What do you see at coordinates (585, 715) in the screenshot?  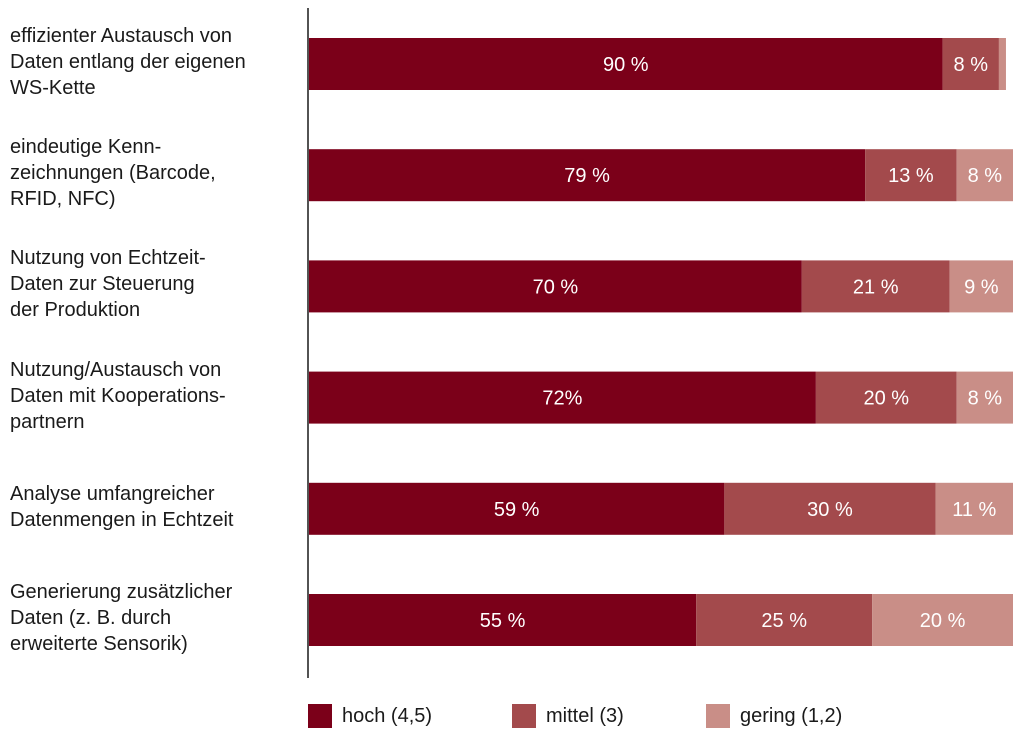 I see `legend-label-mittel: mittel (3)` at bounding box center [585, 715].